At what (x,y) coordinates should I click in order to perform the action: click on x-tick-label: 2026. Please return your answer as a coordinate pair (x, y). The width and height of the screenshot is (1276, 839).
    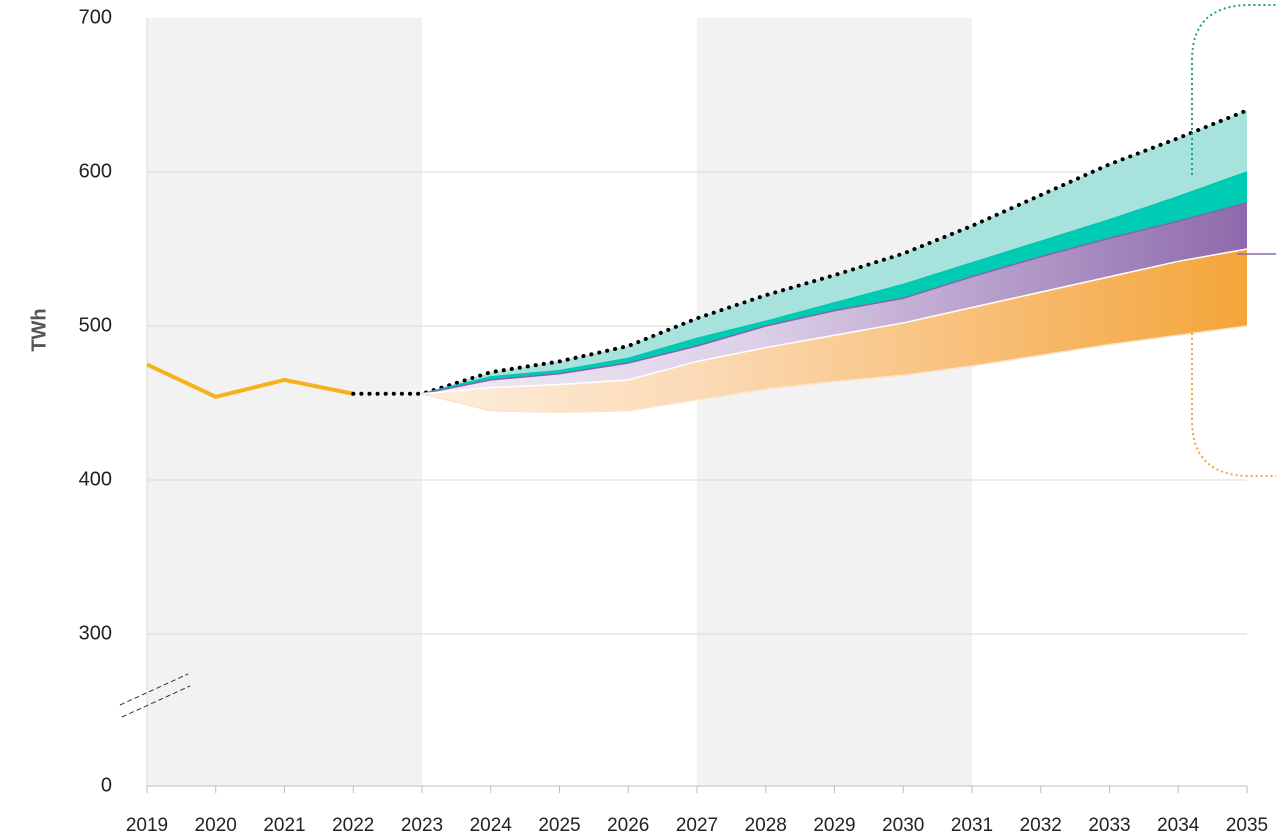
    Looking at the image, I should click on (628, 825).